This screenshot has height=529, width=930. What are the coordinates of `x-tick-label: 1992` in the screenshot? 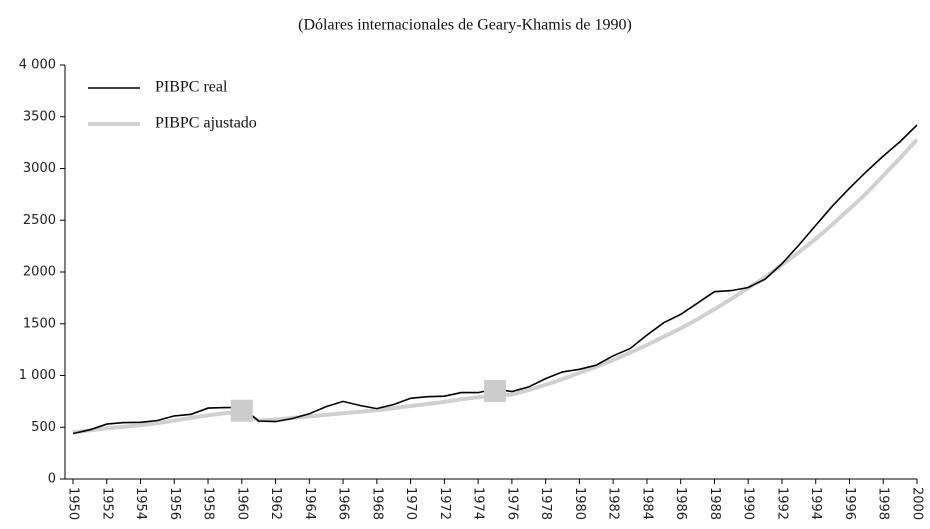 It's located at (781, 503).